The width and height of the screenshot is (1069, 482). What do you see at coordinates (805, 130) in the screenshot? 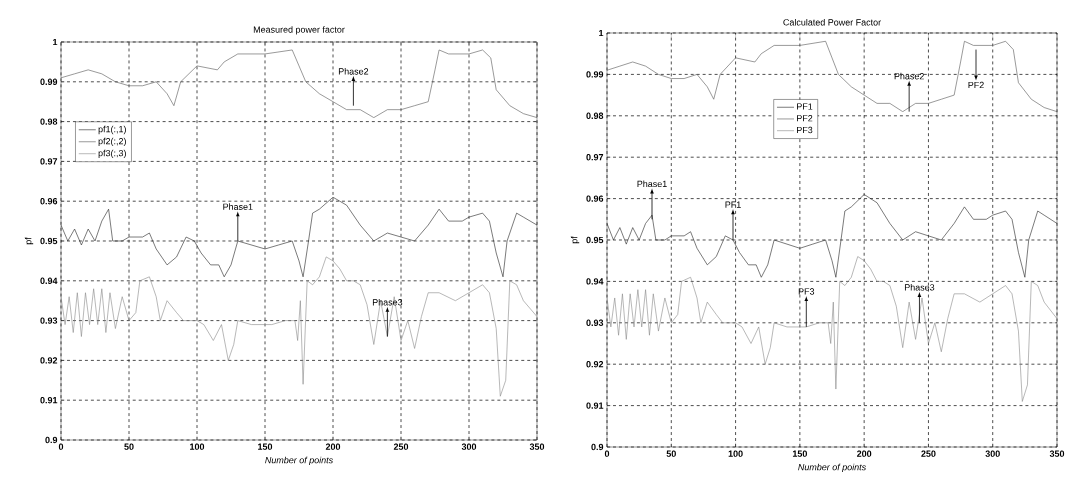
I see `legend-label: PF3` at bounding box center [805, 130].